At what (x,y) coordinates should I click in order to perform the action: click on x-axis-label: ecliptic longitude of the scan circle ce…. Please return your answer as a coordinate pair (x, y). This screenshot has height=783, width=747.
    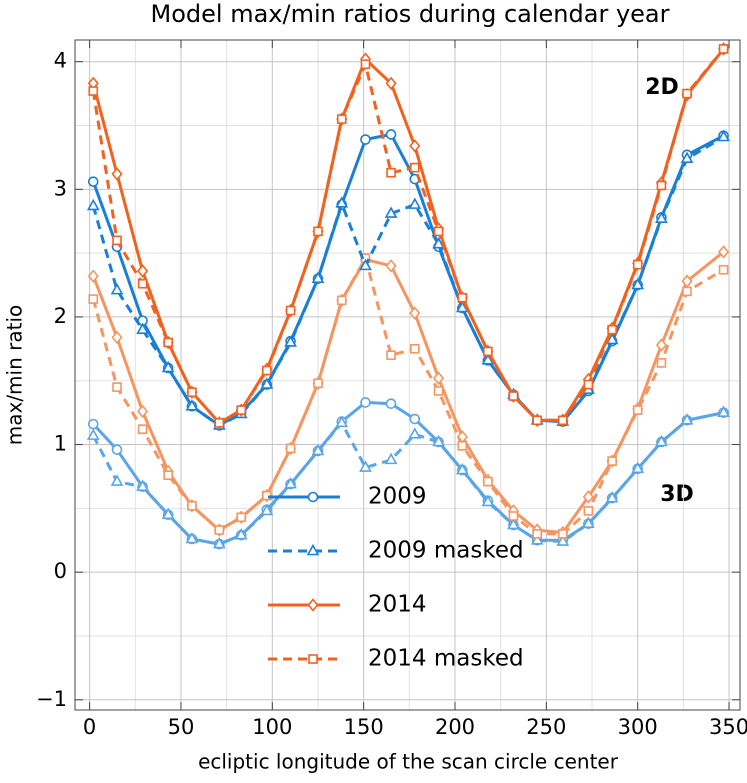
    Looking at the image, I should click on (408, 762).